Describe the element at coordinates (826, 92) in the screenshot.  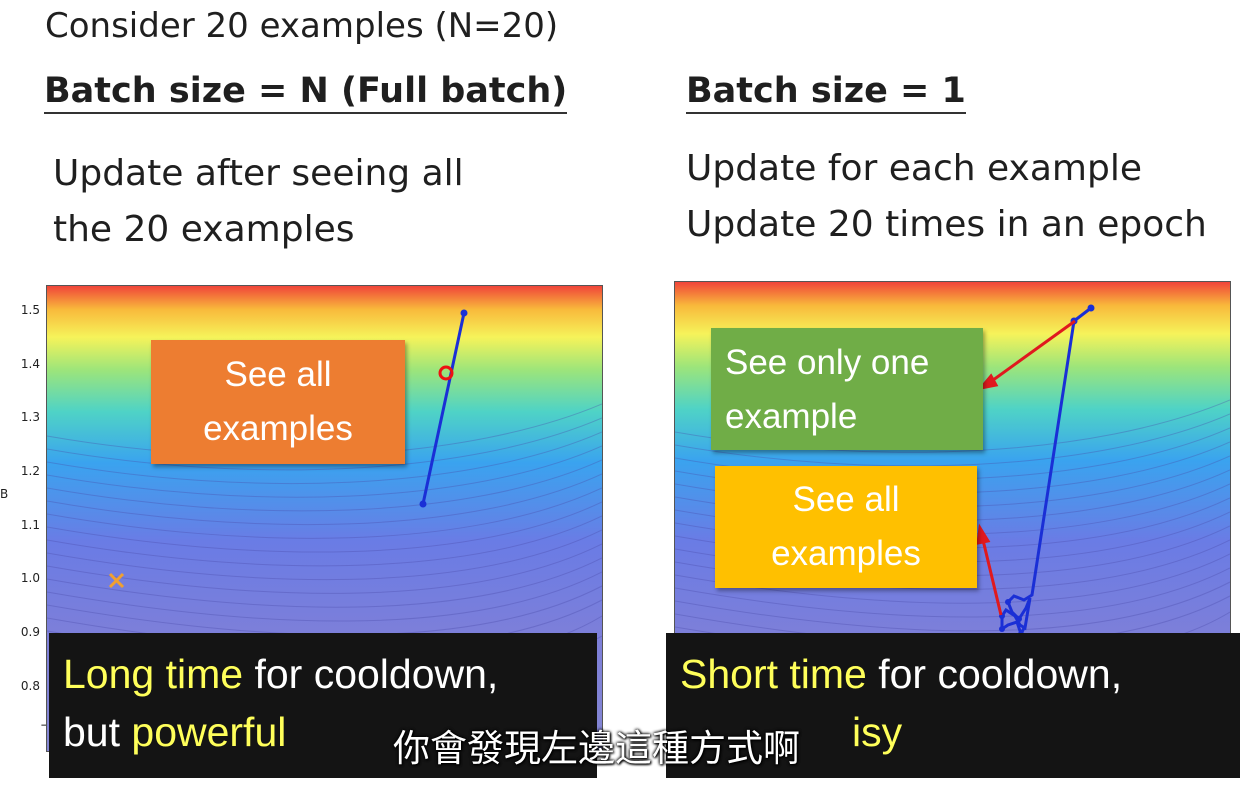
I see `batch-size-one-heading: Batch size = 1` at that location.